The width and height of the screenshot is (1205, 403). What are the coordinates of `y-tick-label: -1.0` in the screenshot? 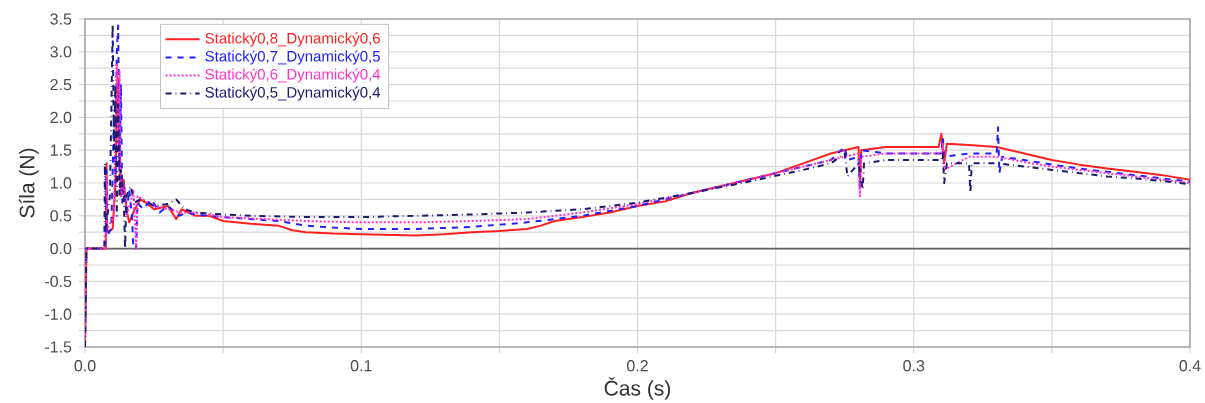 It's located at (58, 314).